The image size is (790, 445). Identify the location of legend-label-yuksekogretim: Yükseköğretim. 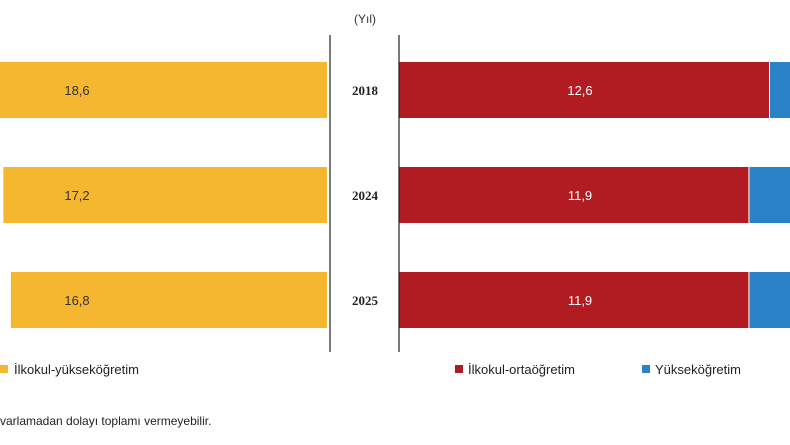
(698, 369).